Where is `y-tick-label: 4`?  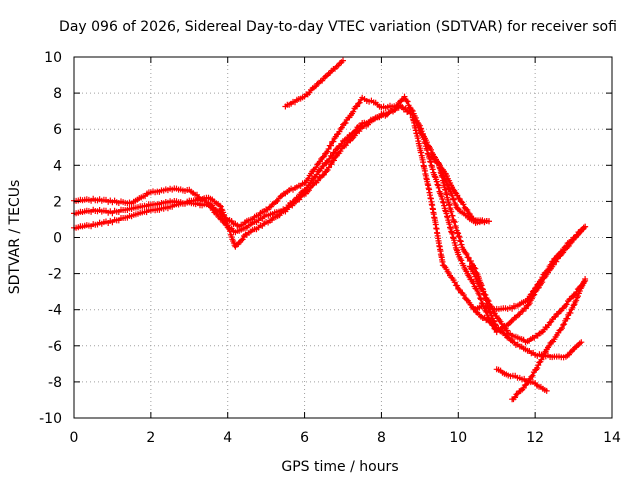 y-tick-label: 4 is located at coordinates (57, 166).